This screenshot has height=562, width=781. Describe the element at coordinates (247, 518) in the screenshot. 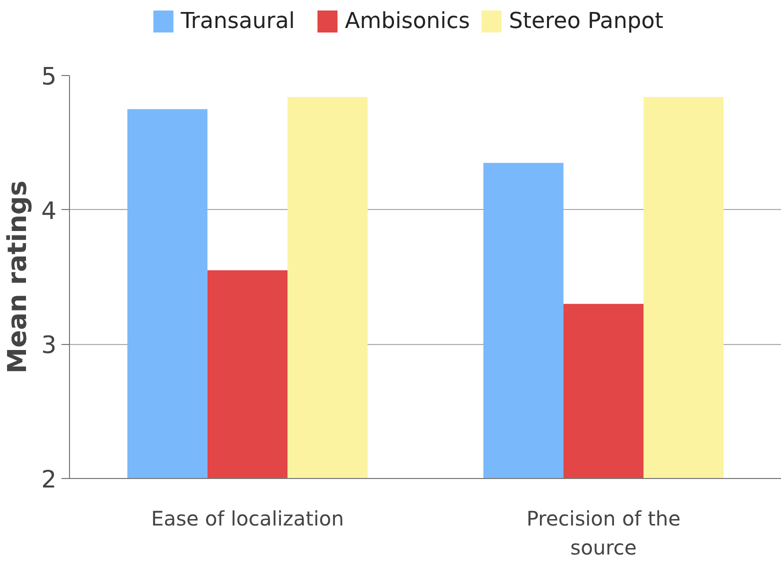

I see `x-tick-label: Ease of localization` at that location.